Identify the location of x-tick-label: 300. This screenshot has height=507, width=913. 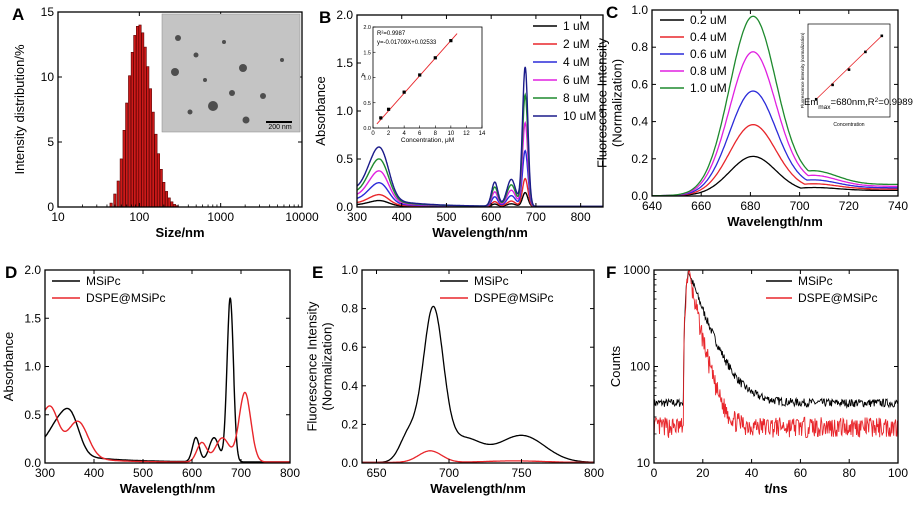
(357, 217).